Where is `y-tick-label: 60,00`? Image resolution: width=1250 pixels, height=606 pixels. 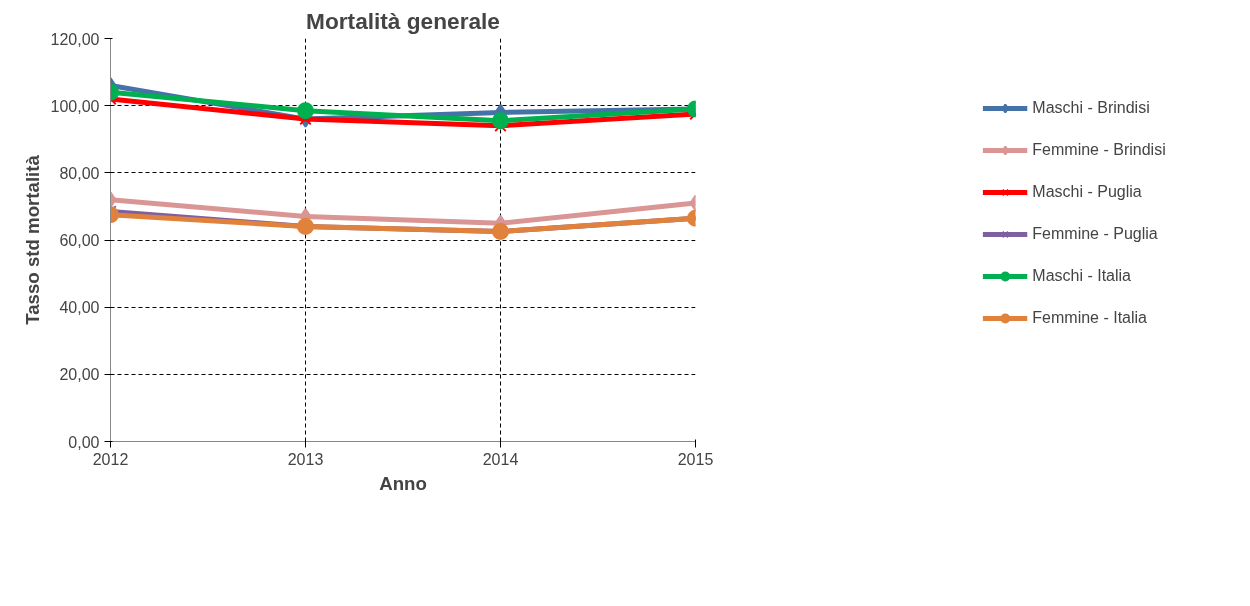 y-tick-label: 60,00 is located at coordinates (79, 240).